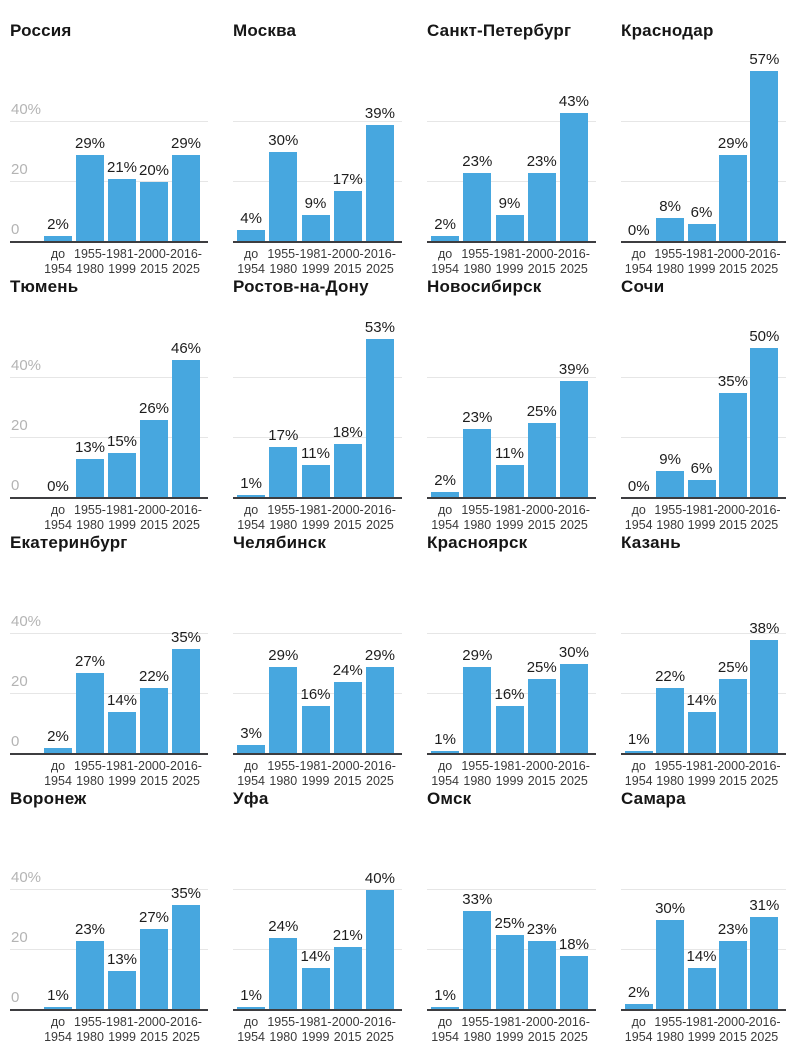 Image resolution: width=800 pixels, height=1046 pixels. I want to click on y-axis-tick-label: 40%, so click(26, 878).